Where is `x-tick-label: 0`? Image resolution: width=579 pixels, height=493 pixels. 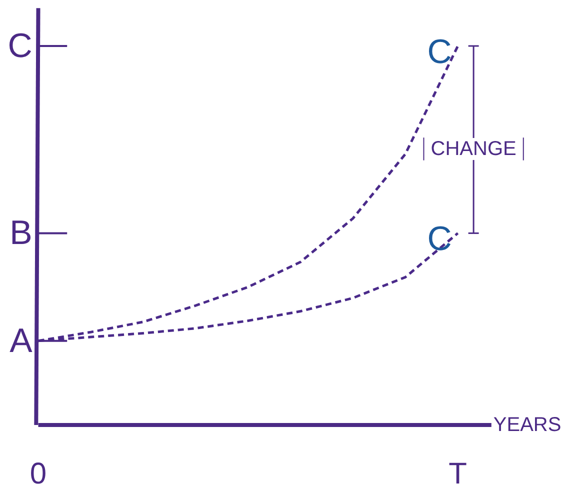 x-tick-label: 0 is located at coordinates (38, 474).